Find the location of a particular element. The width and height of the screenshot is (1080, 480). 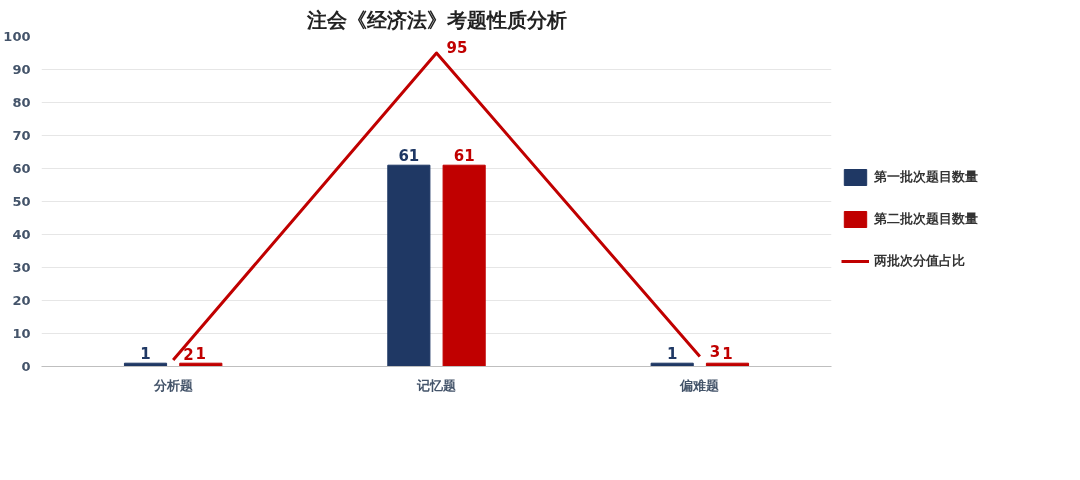

y-tick-label: 60 is located at coordinates (21, 168).